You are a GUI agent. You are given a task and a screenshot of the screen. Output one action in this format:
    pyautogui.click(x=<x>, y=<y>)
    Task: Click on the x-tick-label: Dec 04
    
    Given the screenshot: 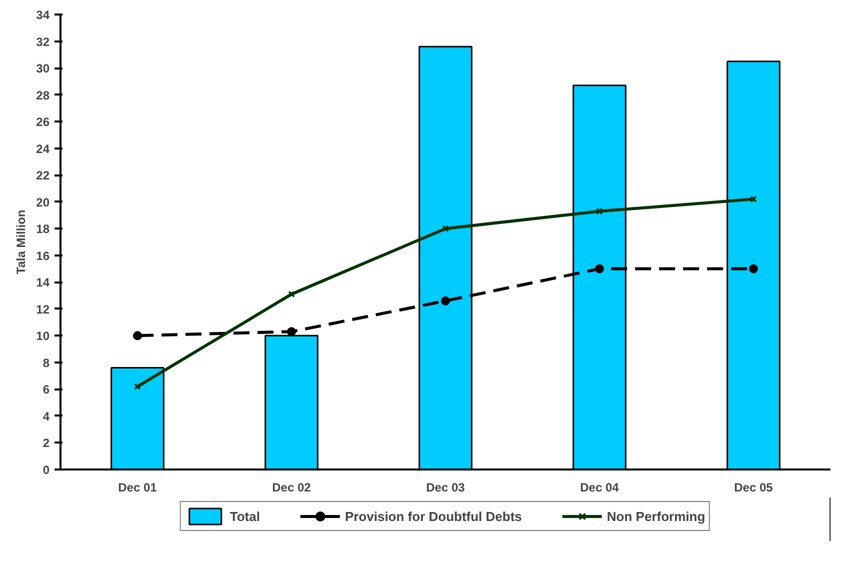 What is the action you would take?
    pyautogui.click(x=600, y=487)
    